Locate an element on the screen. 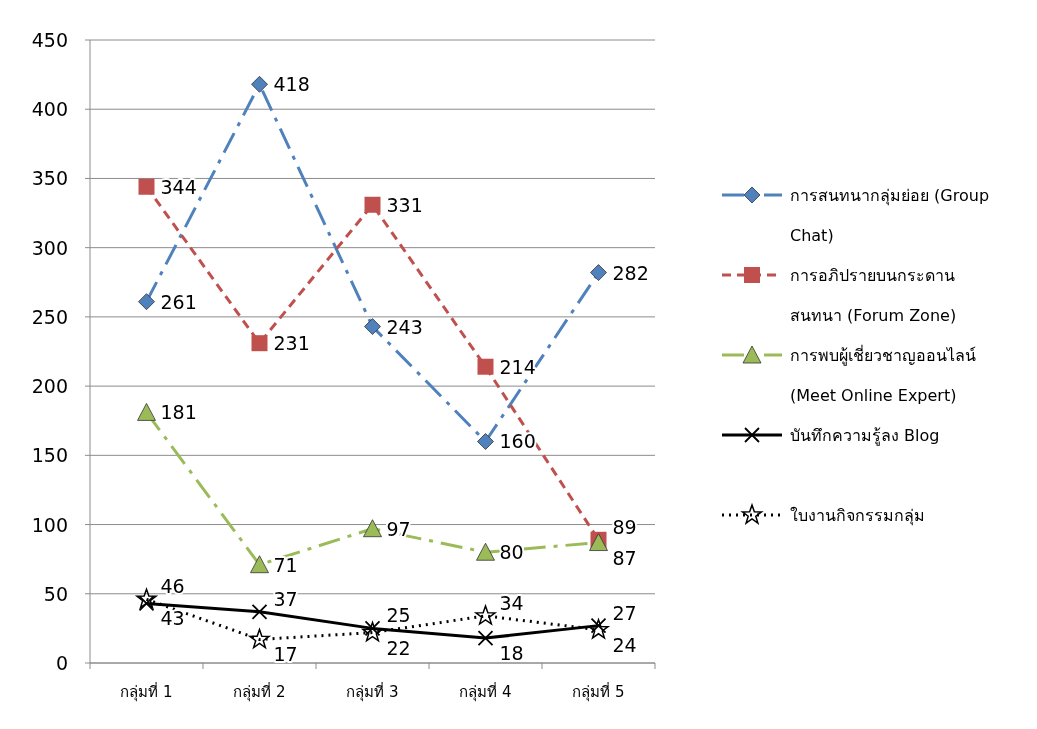  data-label: 261 is located at coordinates (178, 301).